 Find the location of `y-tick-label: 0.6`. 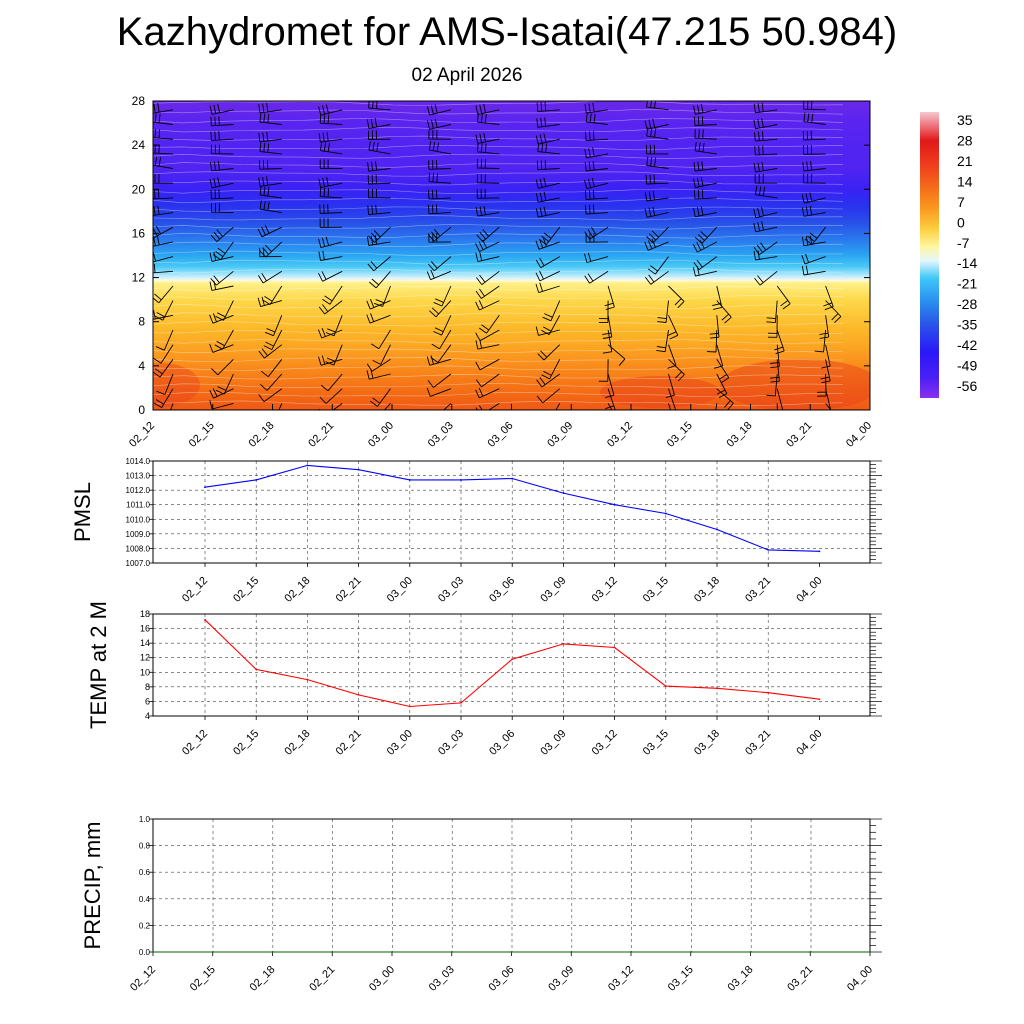

y-tick-label: 0.6 is located at coordinates (145, 872).